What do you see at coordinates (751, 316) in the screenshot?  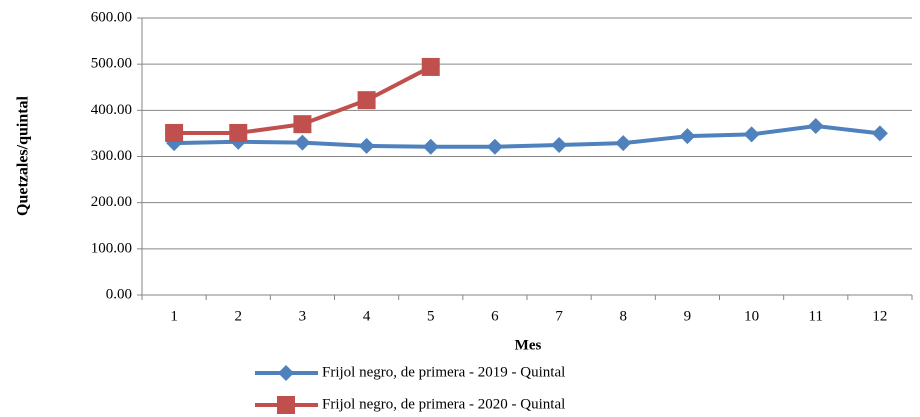 I see `x-tick-label: 10` at bounding box center [751, 316].